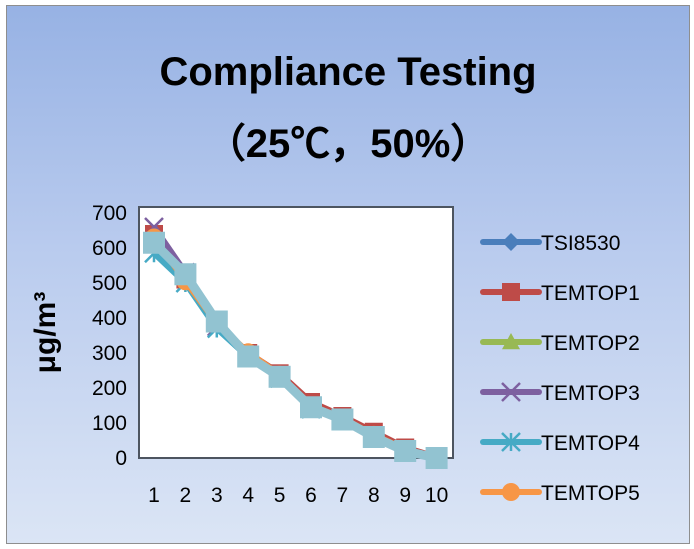 The height and width of the screenshot is (549, 694). I want to click on legend-label: TSI8530, so click(580, 243).